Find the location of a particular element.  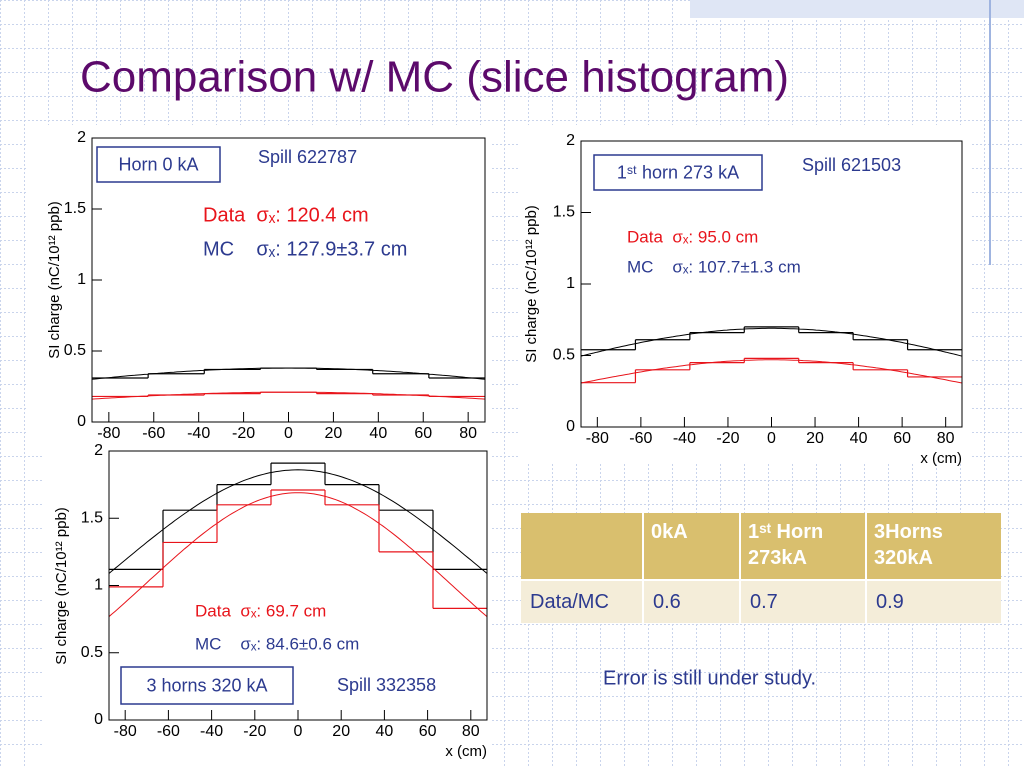

table-cell: 0.7 is located at coordinates (764, 602).